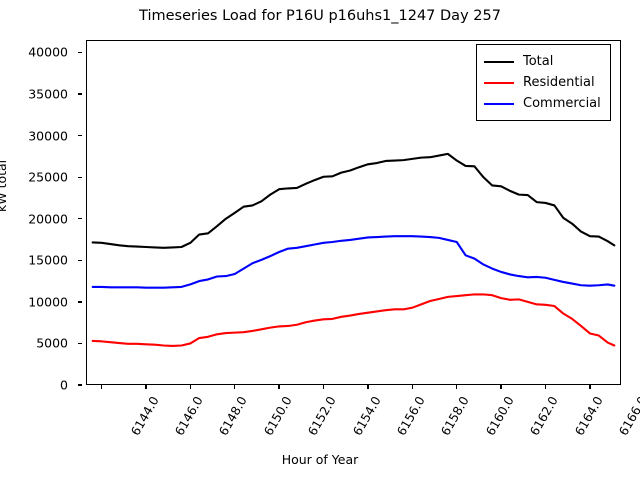 The height and width of the screenshot is (480, 640). Describe the element at coordinates (52, 343) in the screenshot. I see `y-tick-label: 5000` at that location.